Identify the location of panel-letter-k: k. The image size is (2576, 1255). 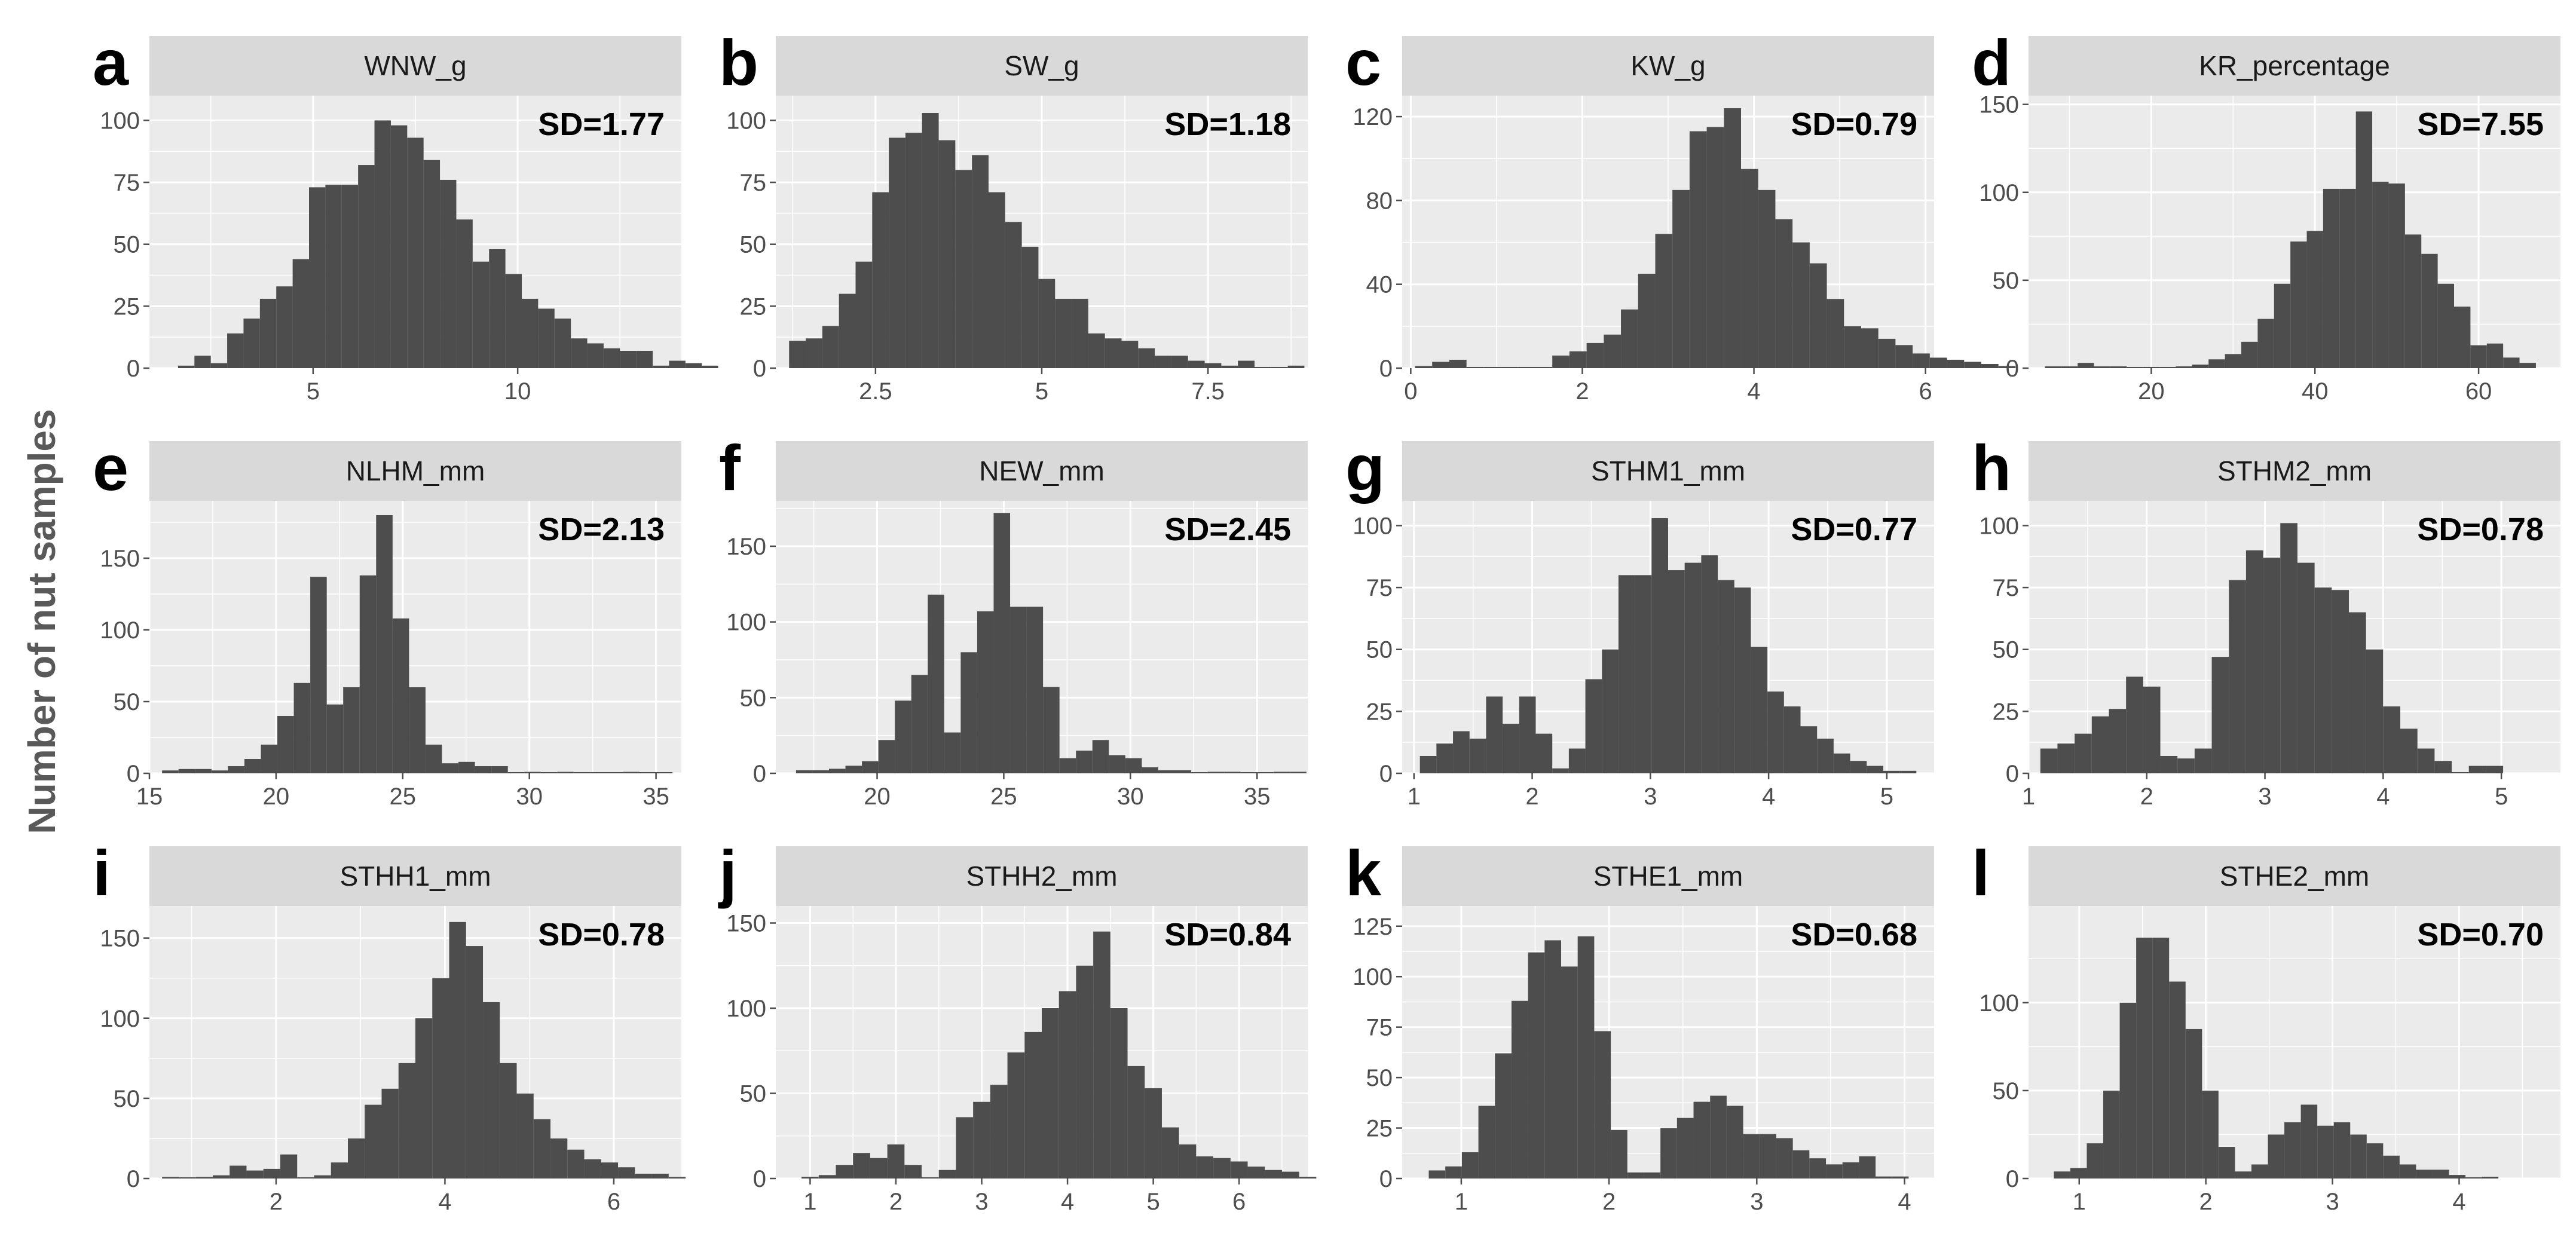
(1363, 873).